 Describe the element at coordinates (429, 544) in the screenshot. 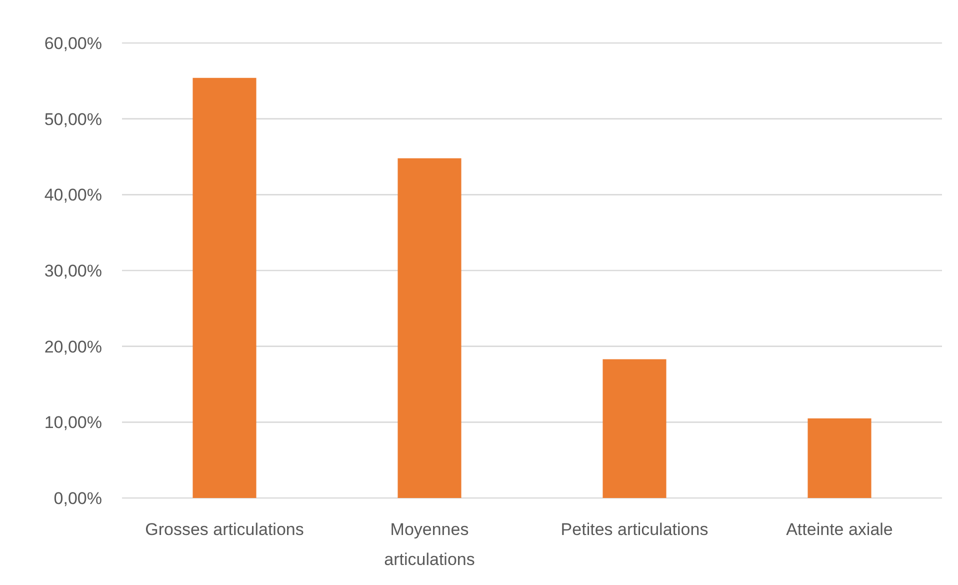

I see `x-tick-label: Moyennes articulations` at that location.